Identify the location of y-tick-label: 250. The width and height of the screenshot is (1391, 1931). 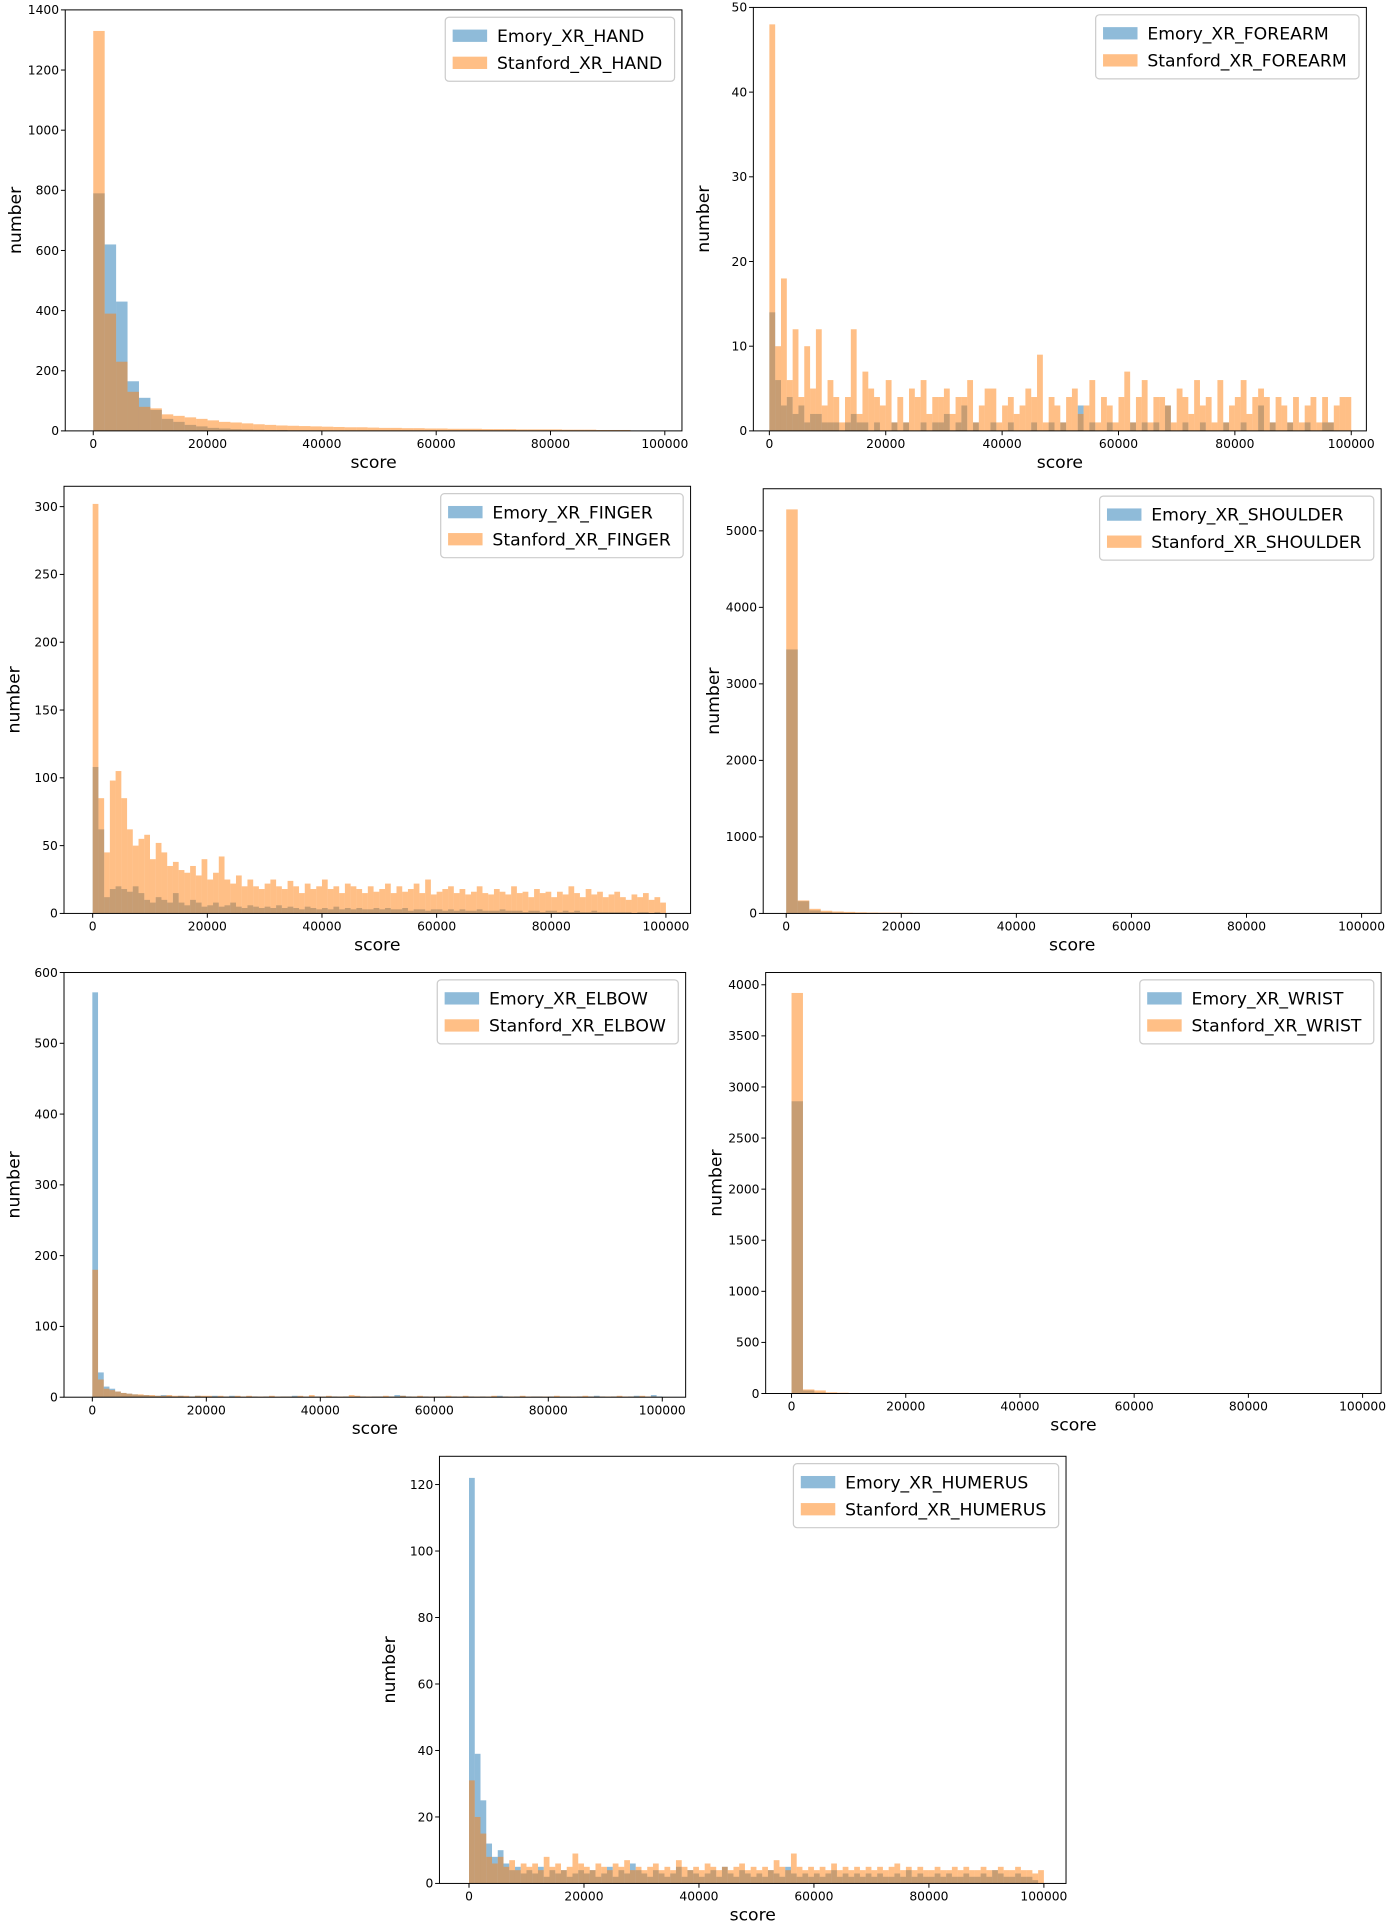
(45, 575).